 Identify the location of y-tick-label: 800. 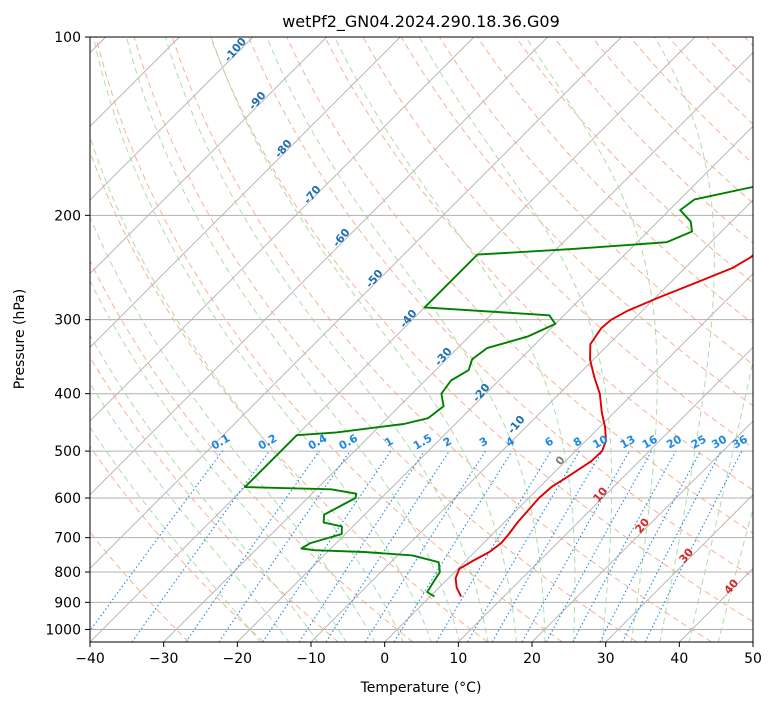
(67, 573).